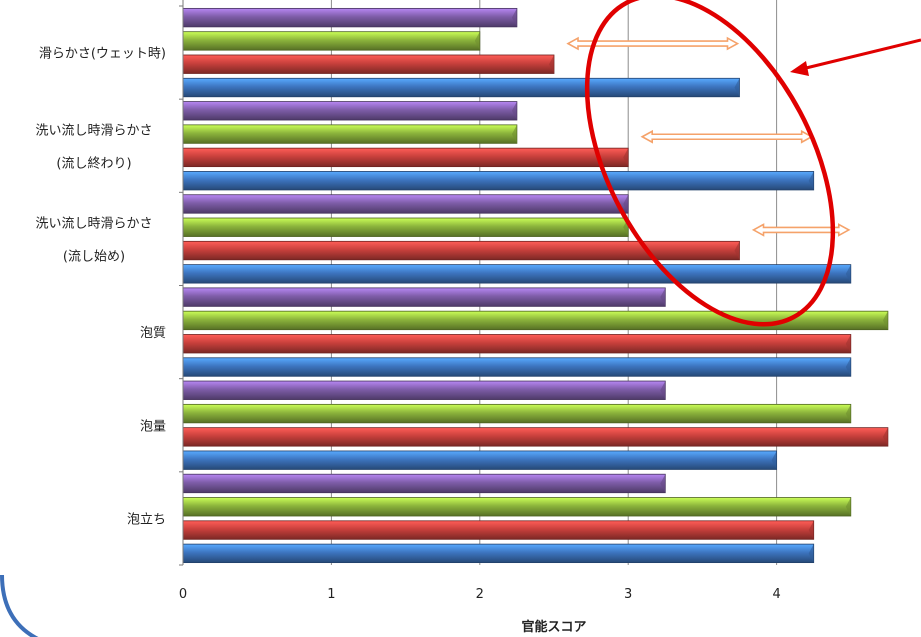  Describe the element at coordinates (146, 519) in the screenshot. I see `category-label: 泡立ち` at that location.